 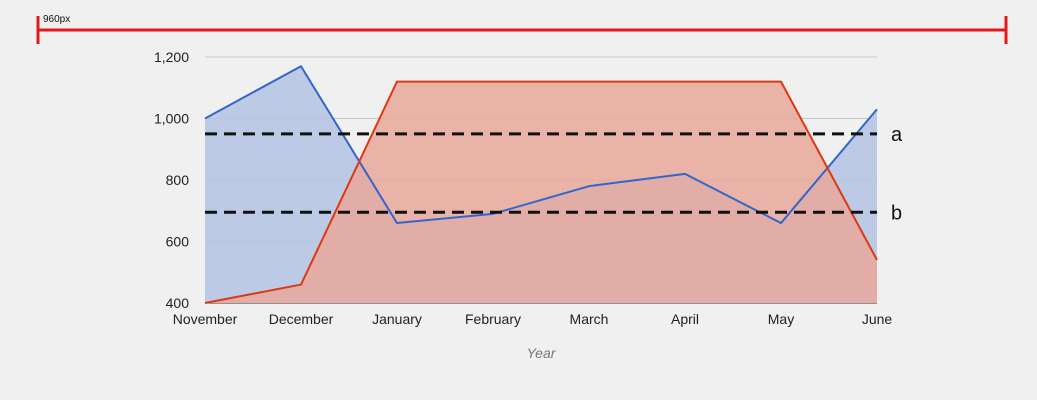 I want to click on x-tick-label: March, so click(x=589, y=319).